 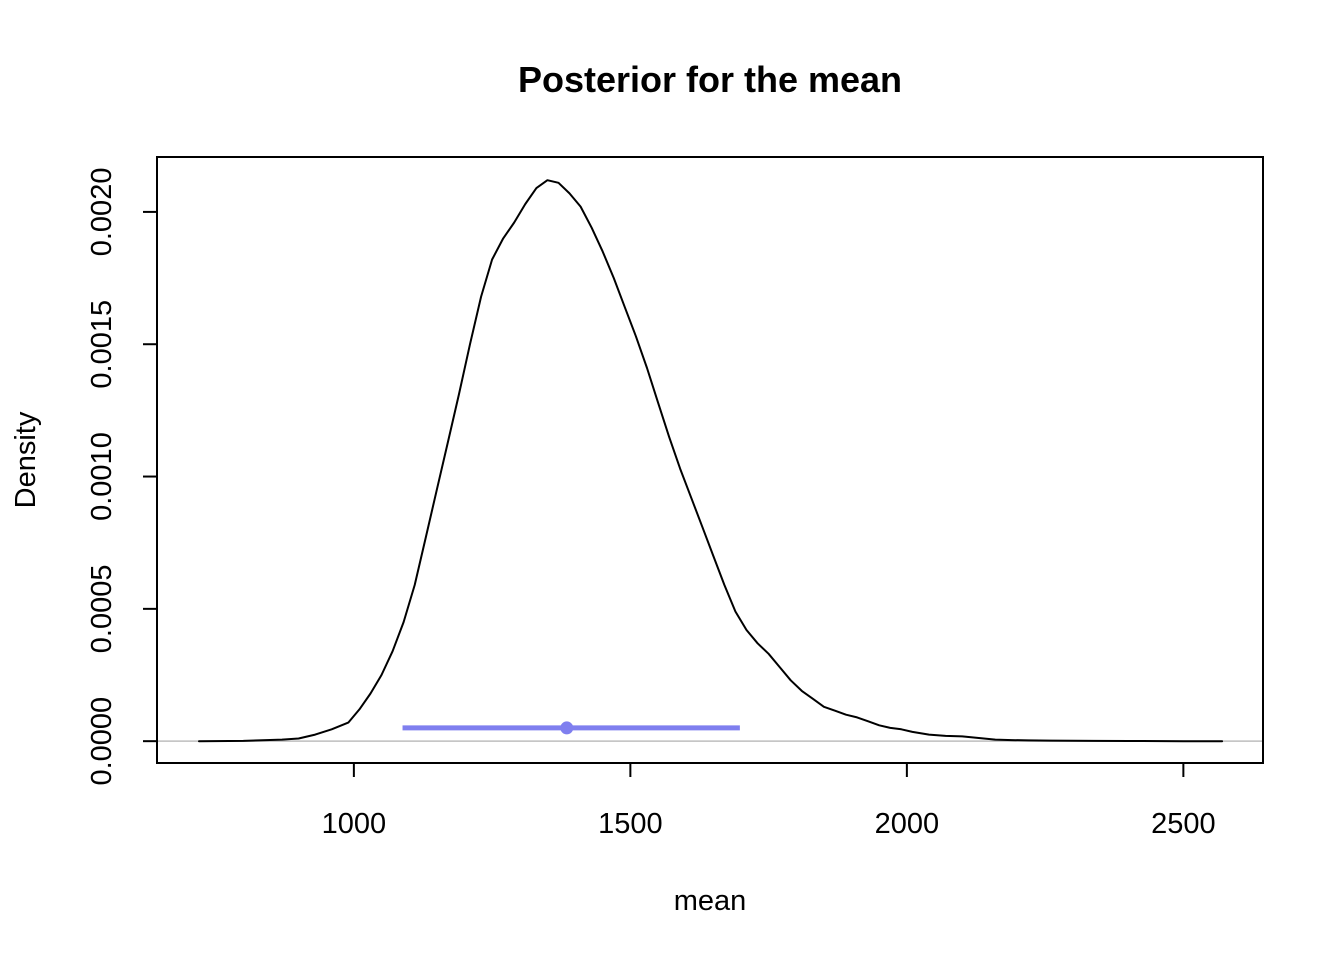 I want to click on interval-layer, so click(x=571, y=728).